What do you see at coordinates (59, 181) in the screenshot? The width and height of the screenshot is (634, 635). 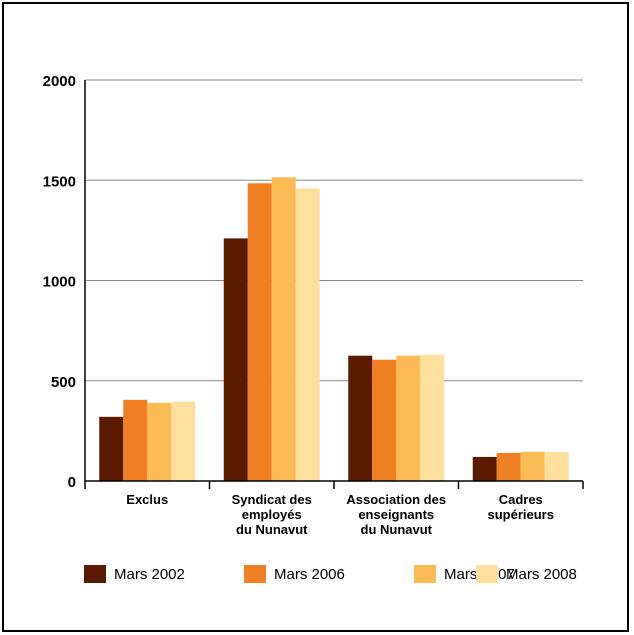 I see `y-tick-label: 1500` at bounding box center [59, 181].